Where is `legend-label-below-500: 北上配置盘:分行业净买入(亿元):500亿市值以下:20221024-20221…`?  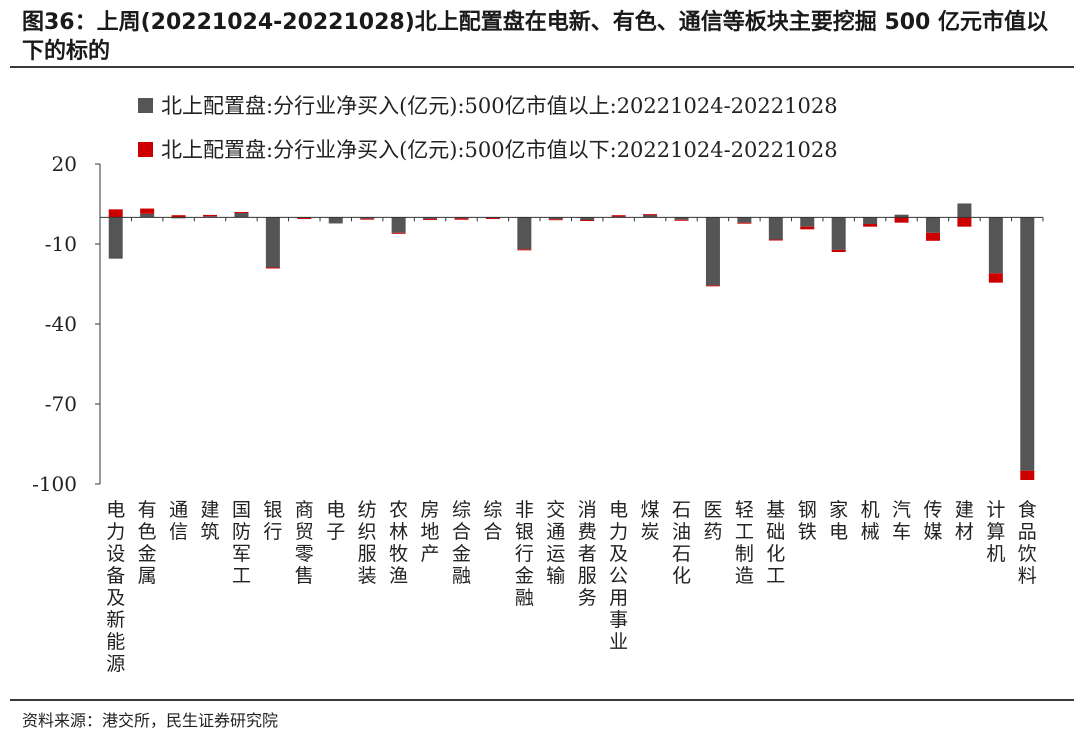 legend-label-below-500: 北上配置盘:分行业净买入(亿元):500亿市值以下:20221024-20221… is located at coordinates (499, 150).